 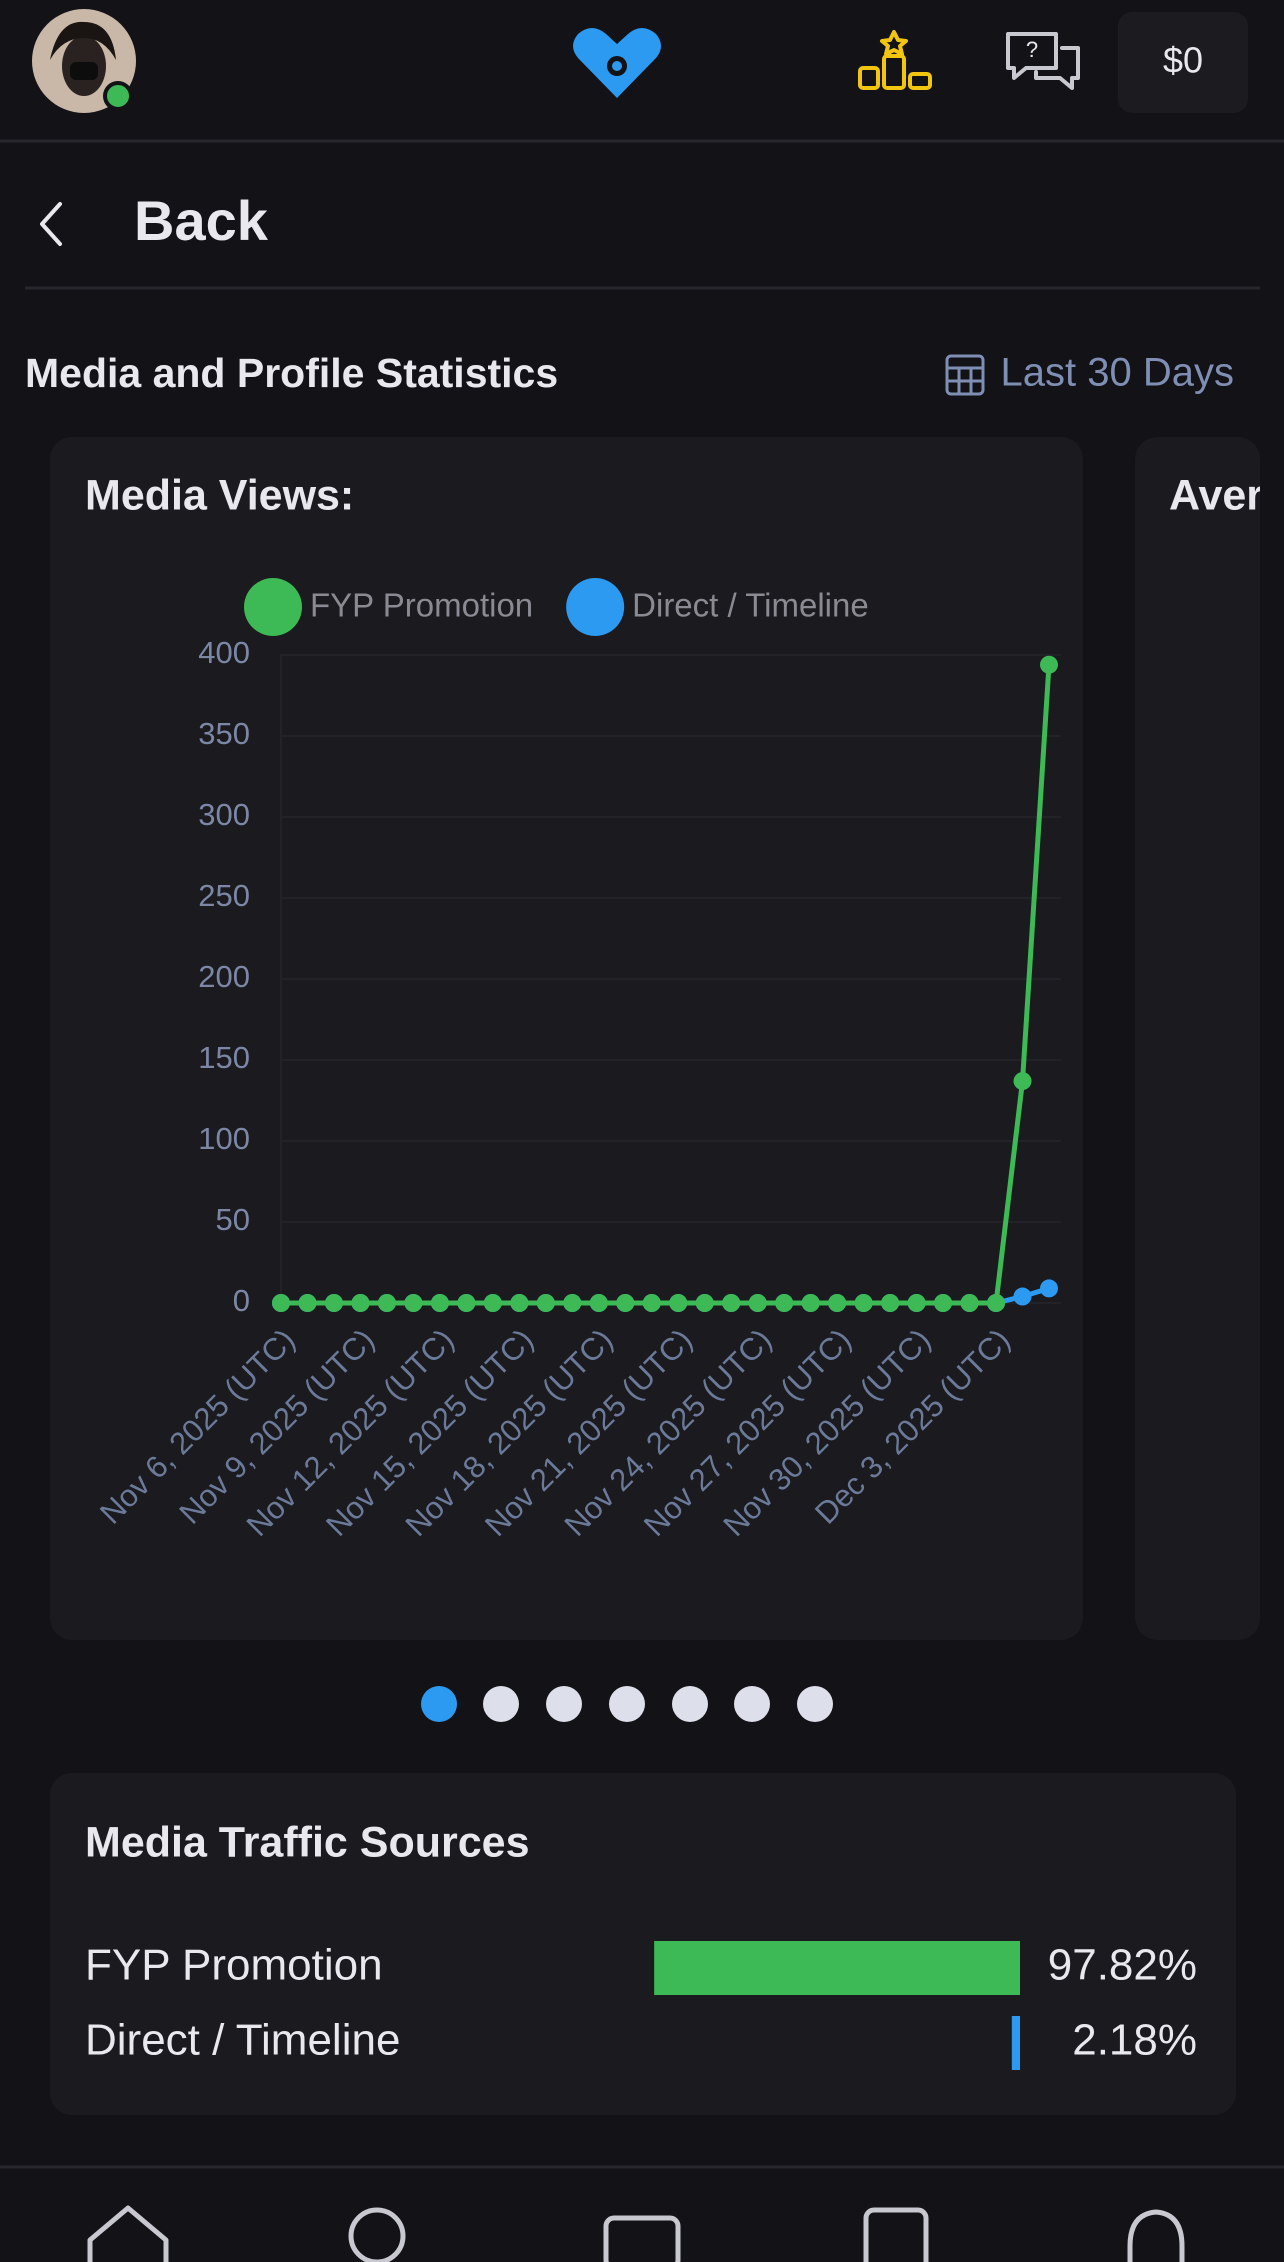 I want to click on source-name: FYP Promotion, so click(x=234, y=1965).